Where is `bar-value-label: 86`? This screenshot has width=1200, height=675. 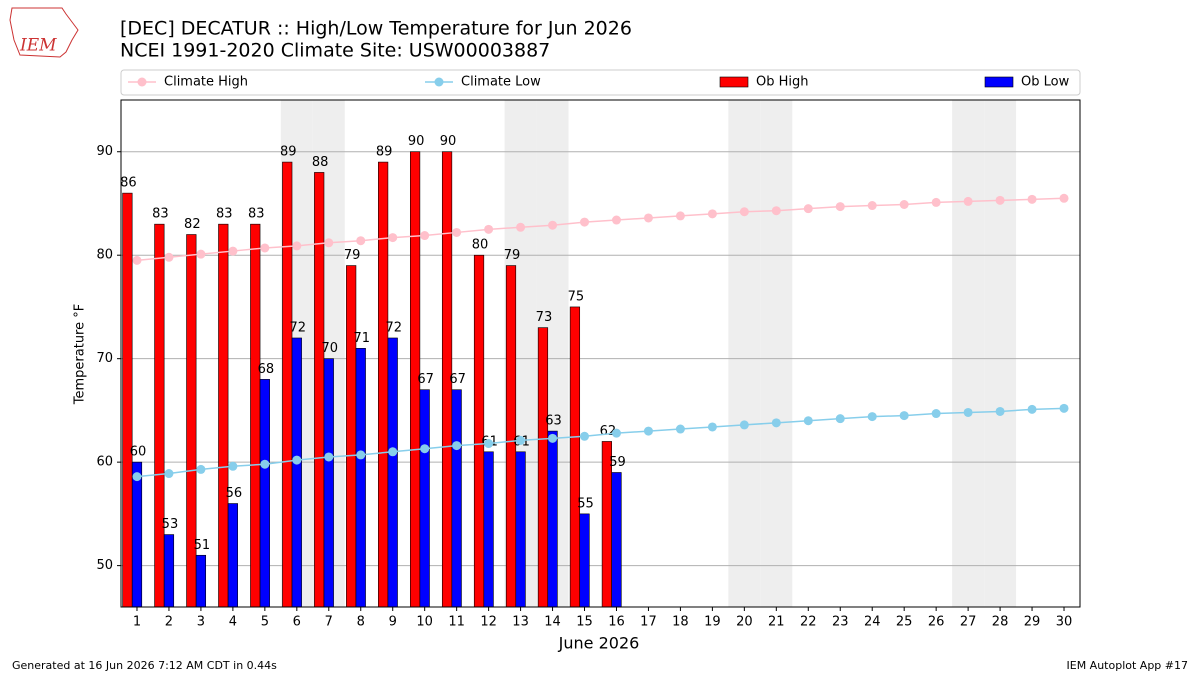 bar-value-label: 86 is located at coordinates (128, 183).